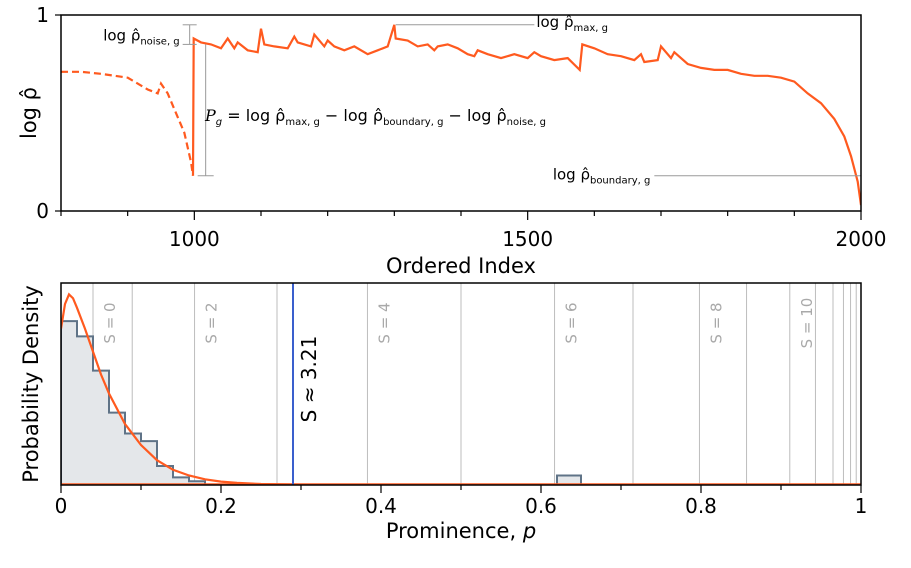  Describe the element at coordinates (212, 322) in the screenshot. I see `s-level-label: S = 2` at that location.